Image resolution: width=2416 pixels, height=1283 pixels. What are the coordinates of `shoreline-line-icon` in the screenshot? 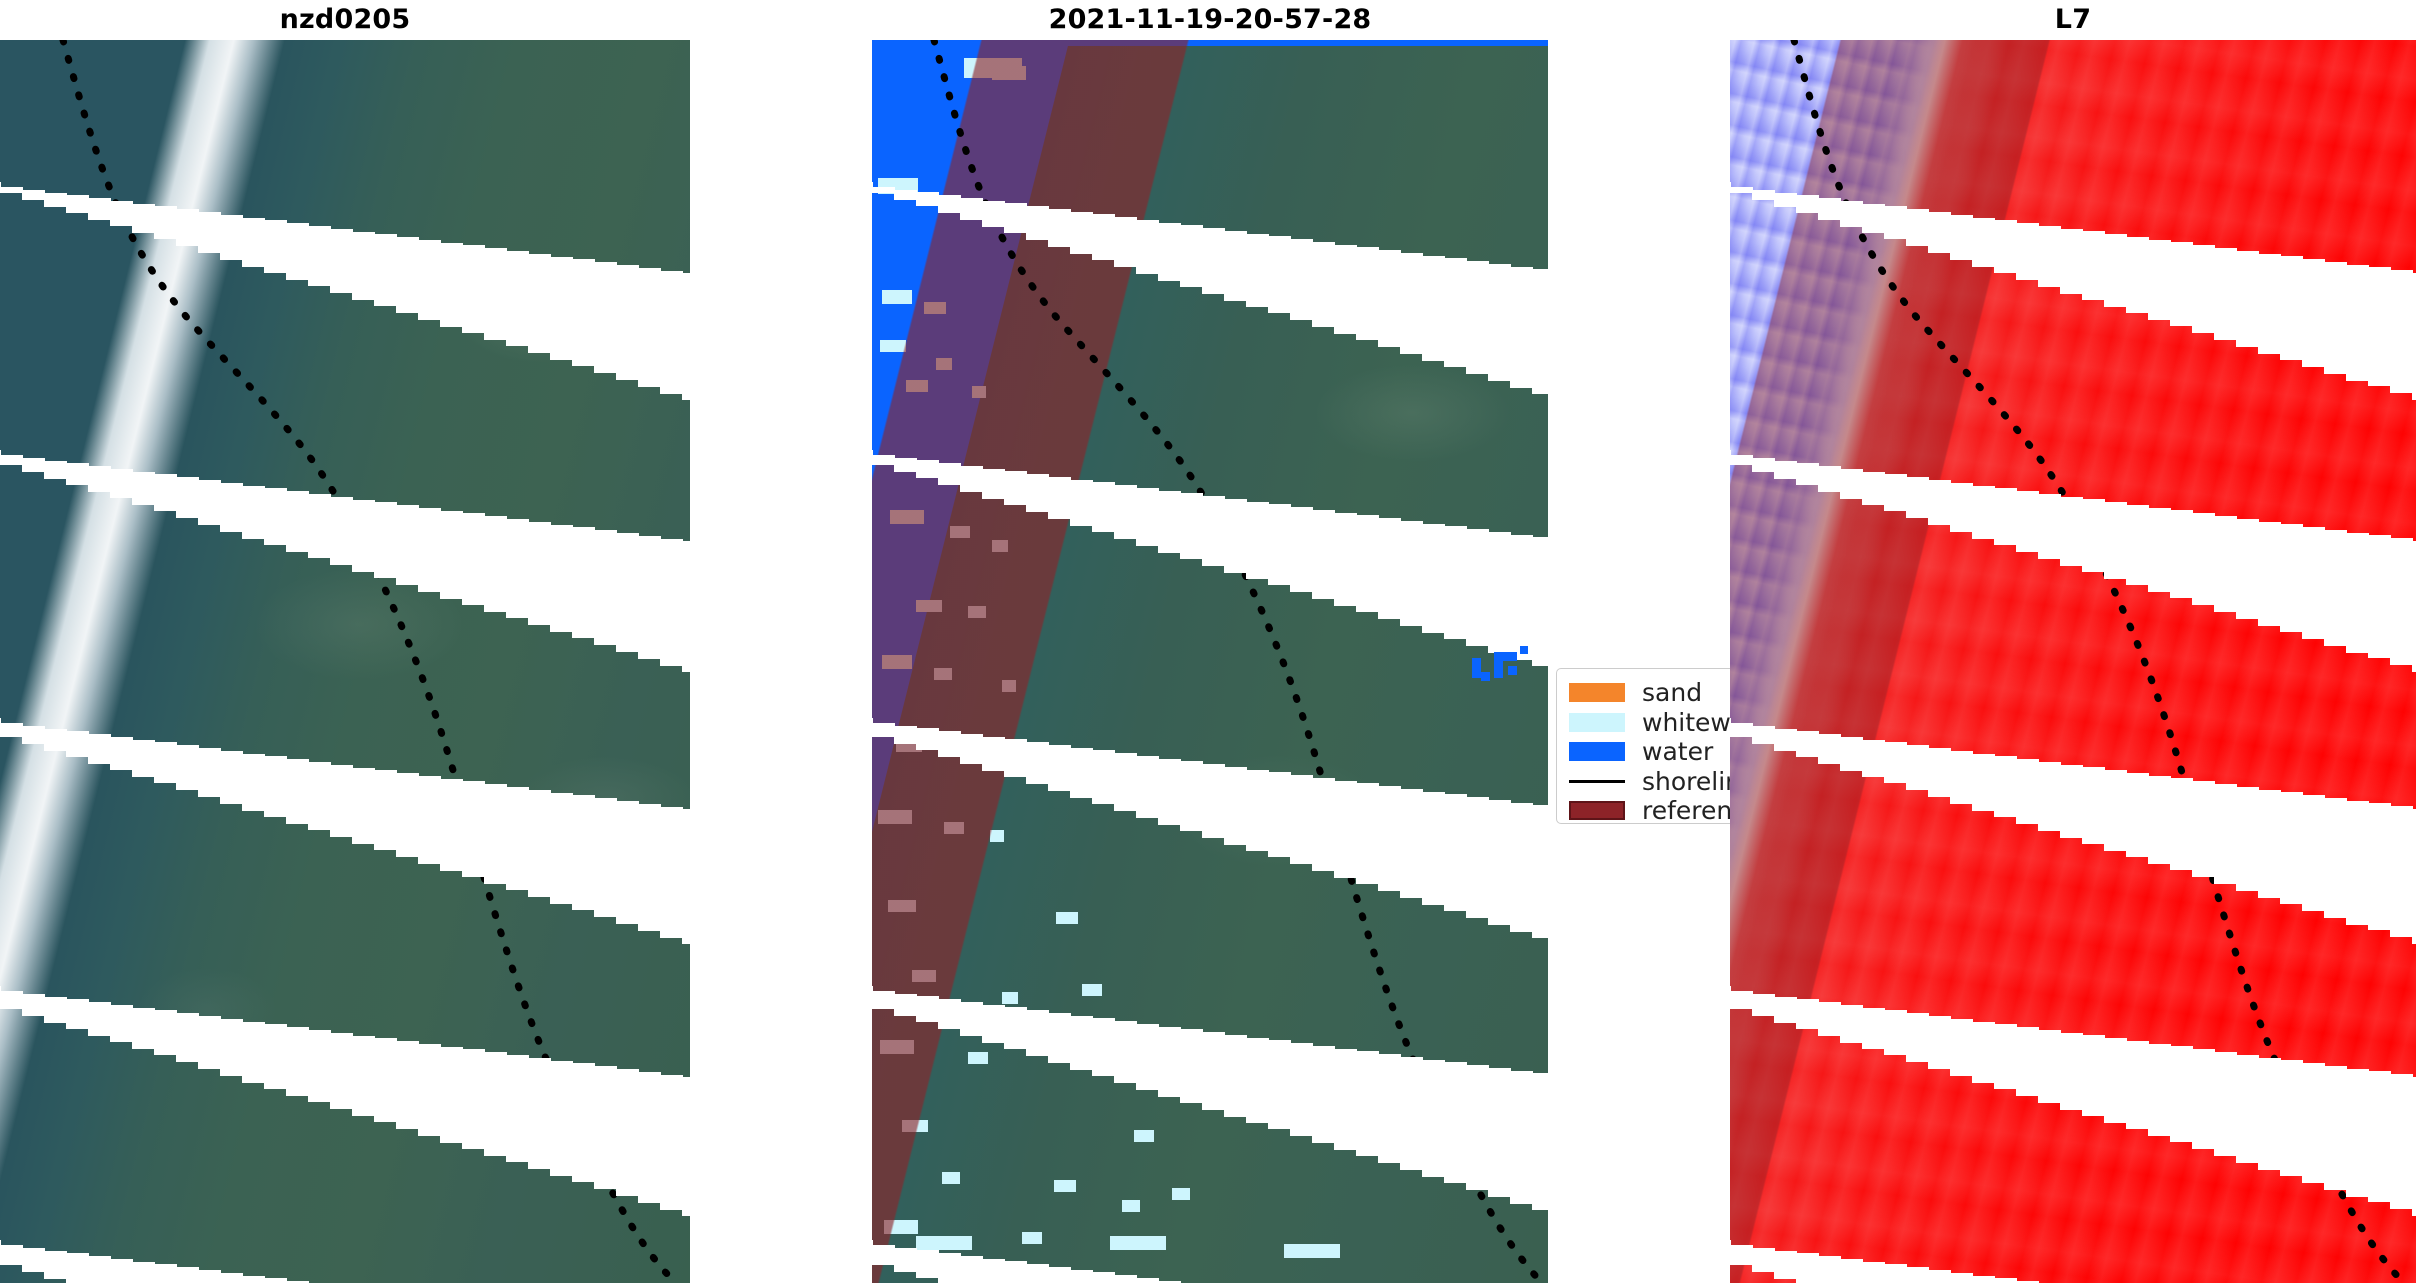 It's located at (1597, 781).